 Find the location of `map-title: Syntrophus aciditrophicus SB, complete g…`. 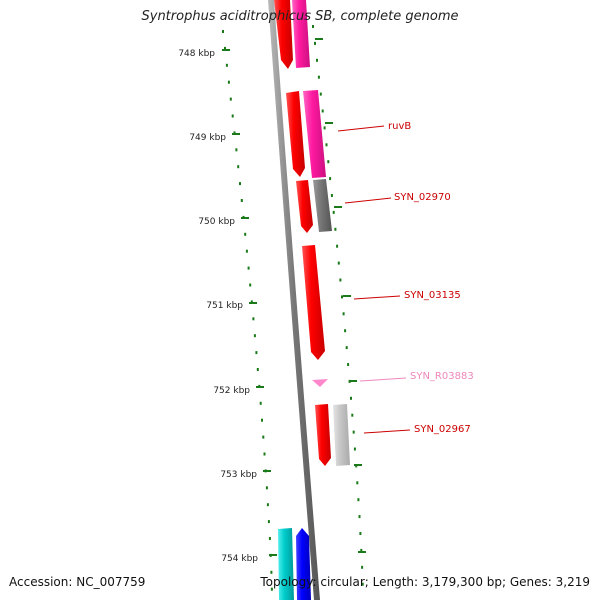

map-title: Syntrophus aciditrophicus SB, complete g… is located at coordinates (300, 16).